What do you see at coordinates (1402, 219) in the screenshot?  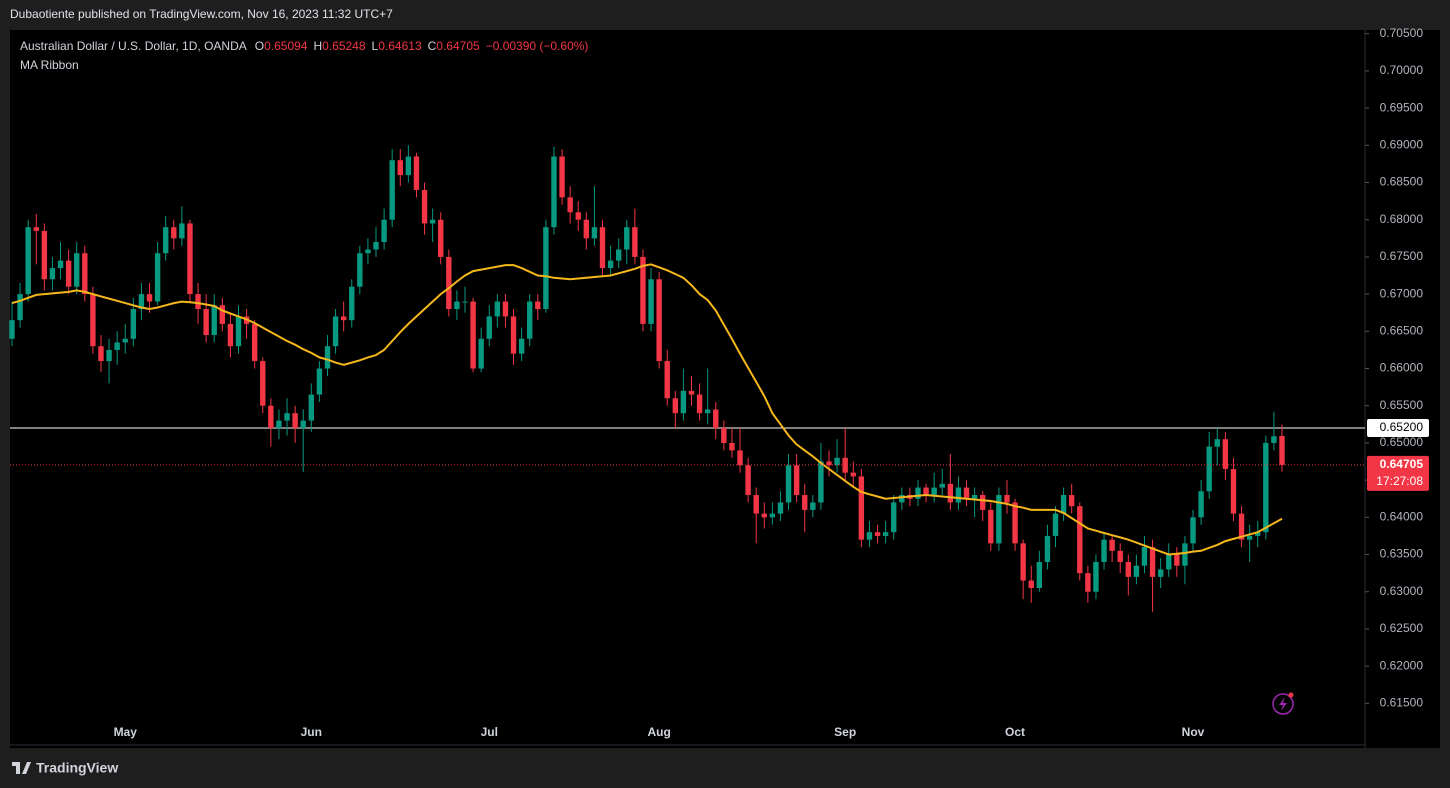 I see `y-tick-label: 0.68000` at bounding box center [1402, 219].